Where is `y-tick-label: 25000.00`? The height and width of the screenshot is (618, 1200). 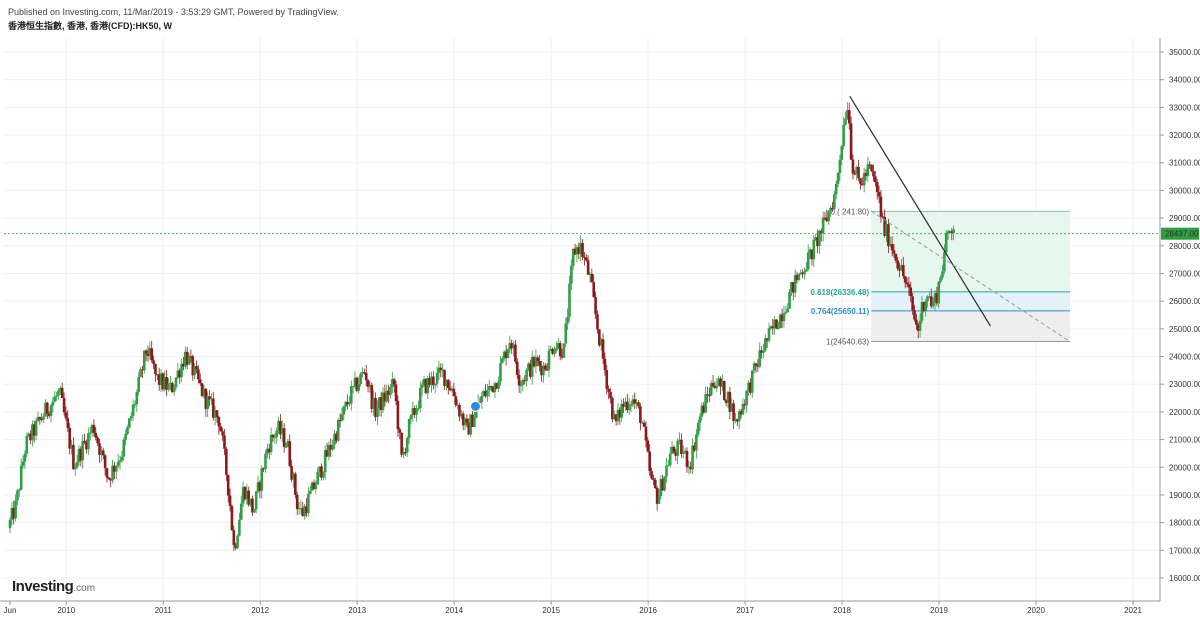
y-tick-label: 25000.00 is located at coordinates (1184, 329).